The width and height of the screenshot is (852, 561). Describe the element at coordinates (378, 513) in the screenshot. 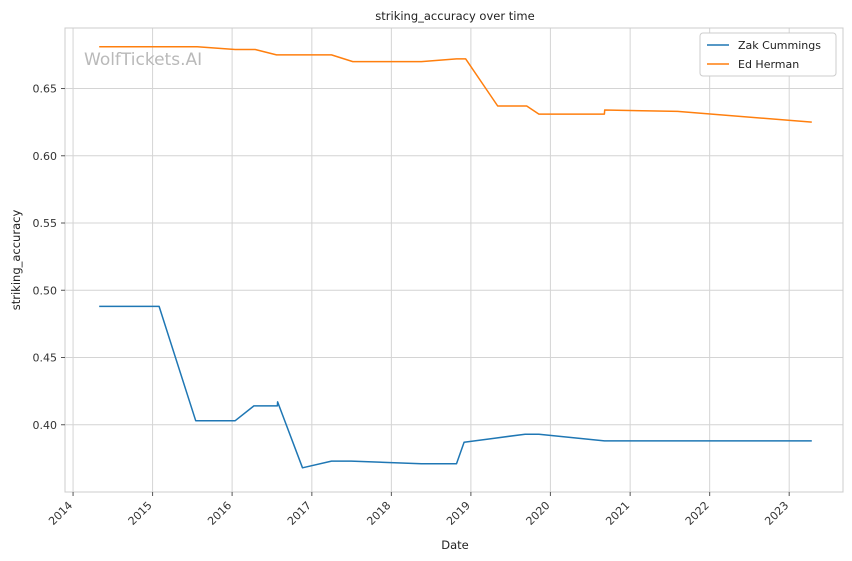

I see `x-tick-label: 2018` at that location.